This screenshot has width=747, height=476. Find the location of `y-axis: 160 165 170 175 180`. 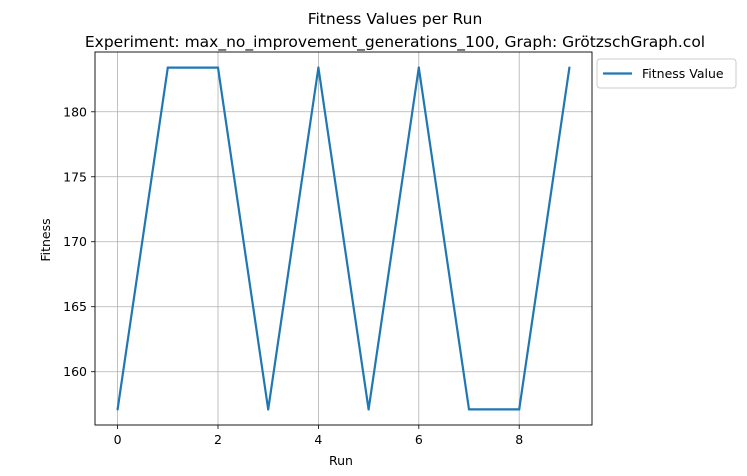

y-axis: 160 165 170 175 180 is located at coordinates (79, 241).